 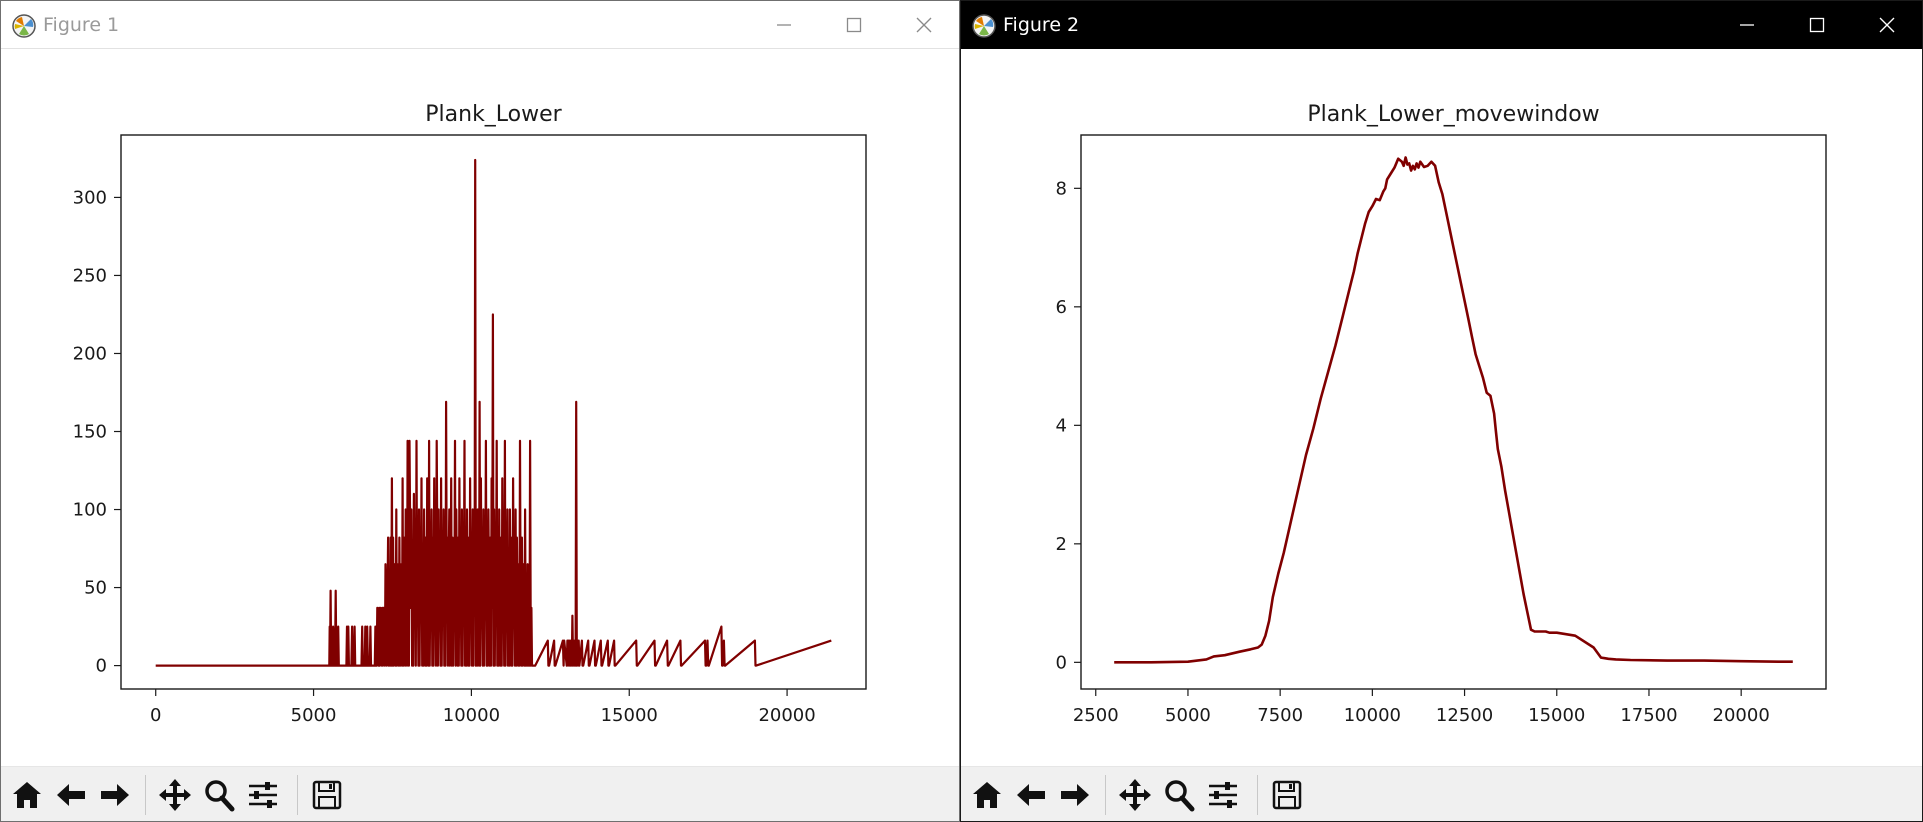 What do you see at coordinates (95, 588) in the screenshot?
I see `y-tick-label: 50` at bounding box center [95, 588].